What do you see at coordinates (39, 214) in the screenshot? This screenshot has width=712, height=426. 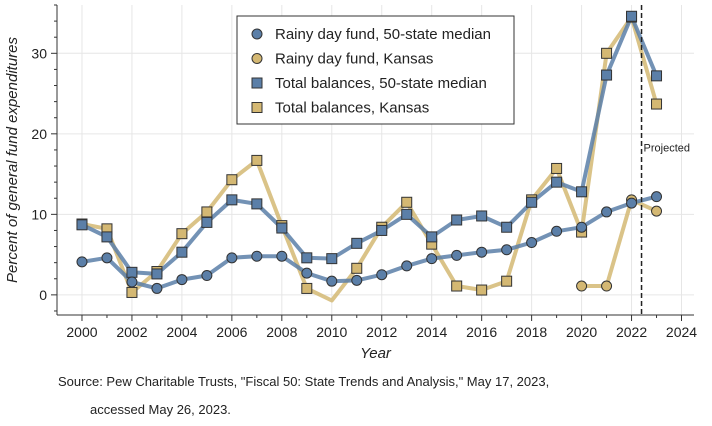 I see `y-tick-label: 10` at bounding box center [39, 214].